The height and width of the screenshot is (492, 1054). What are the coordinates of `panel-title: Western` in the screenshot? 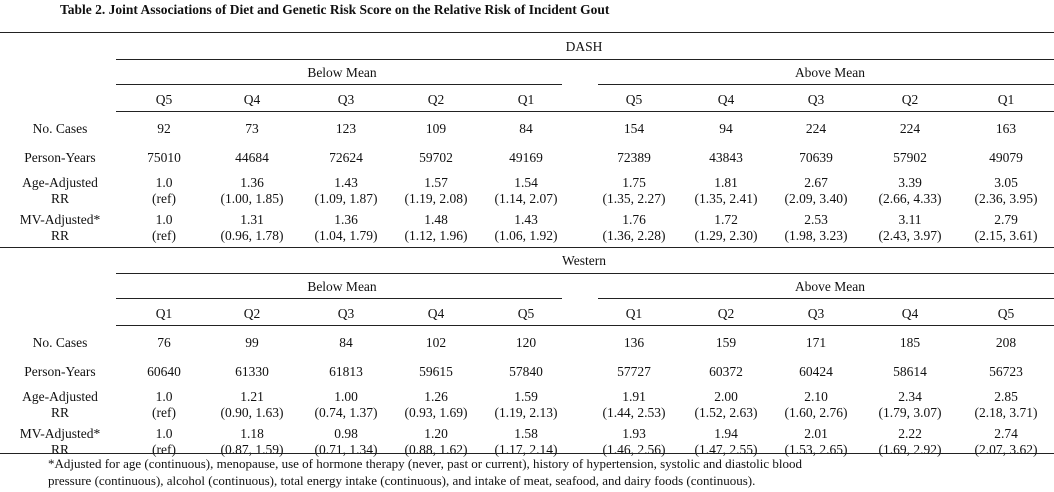 It's located at (584, 260).